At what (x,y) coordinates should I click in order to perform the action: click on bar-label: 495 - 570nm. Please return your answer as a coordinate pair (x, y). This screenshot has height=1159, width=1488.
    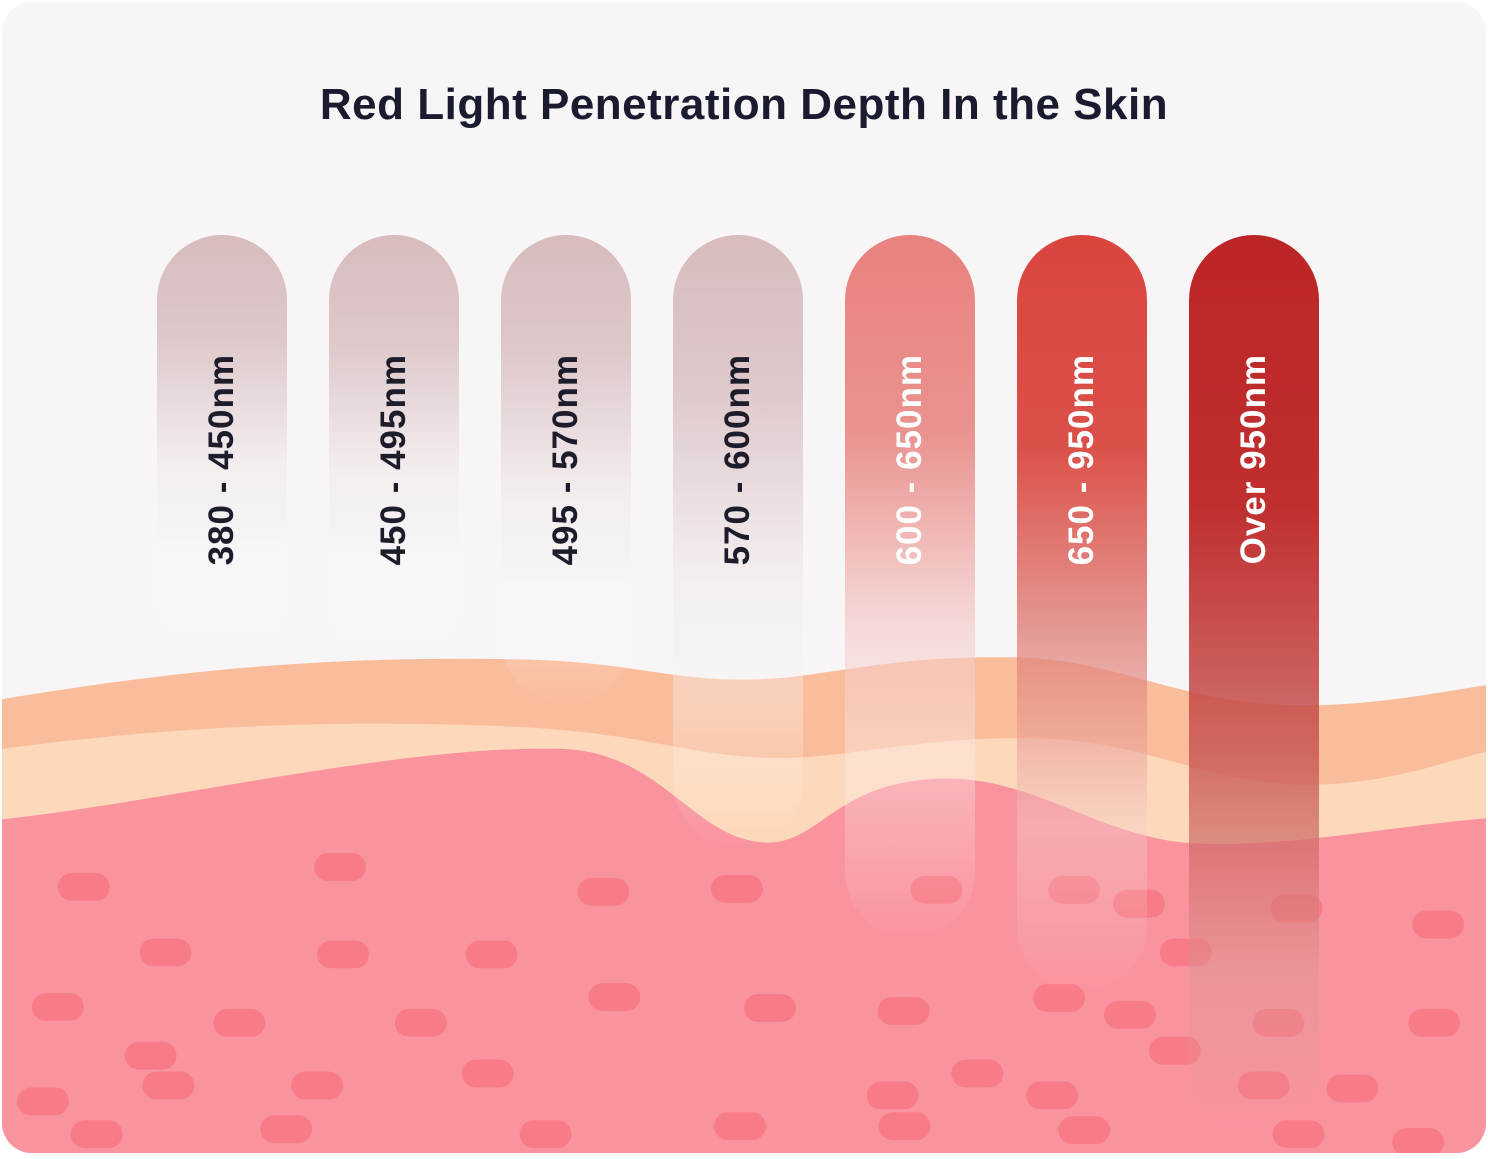
    Looking at the image, I should click on (565, 459).